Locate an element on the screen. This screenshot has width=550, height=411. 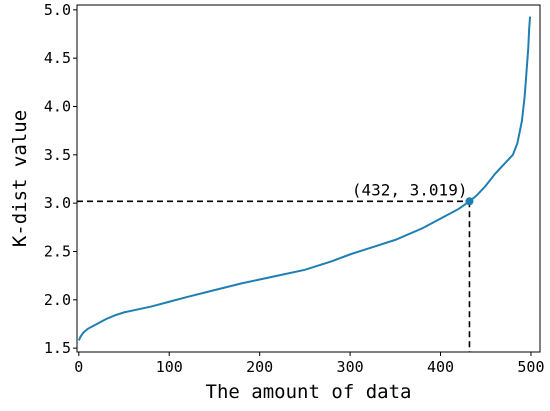
y-tick-label: 1.5 is located at coordinates (57, 348).